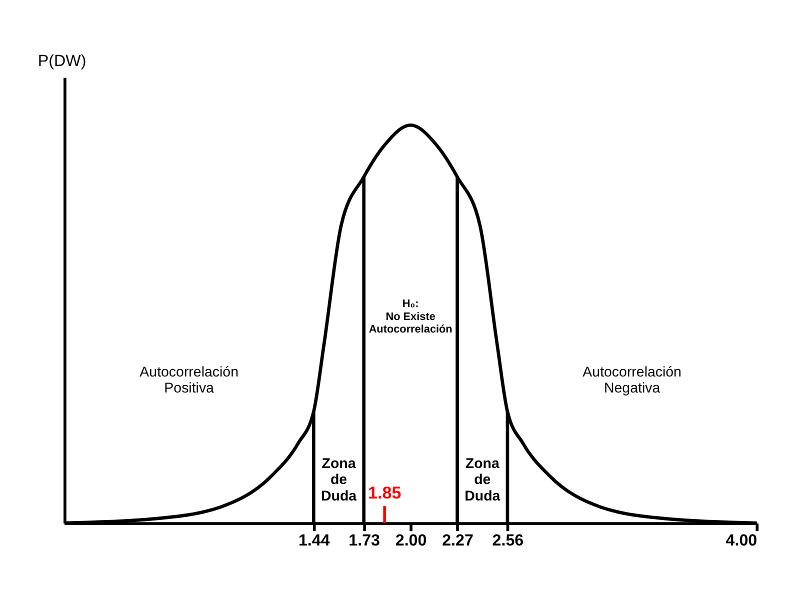 Image resolution: width=787 pixels, height=603 pixels. I want to click on annotation: Autocorrelación Negativa, so click(632, 380).